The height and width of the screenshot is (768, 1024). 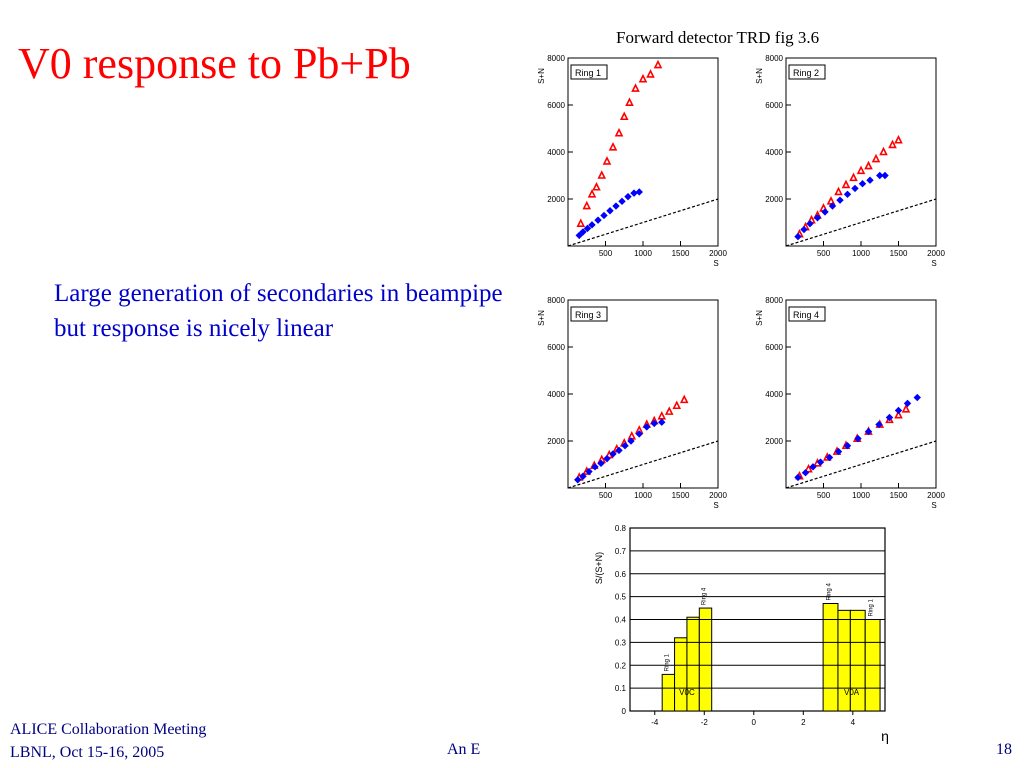 I want to click on plot-frame, so click(x=861, y=152).